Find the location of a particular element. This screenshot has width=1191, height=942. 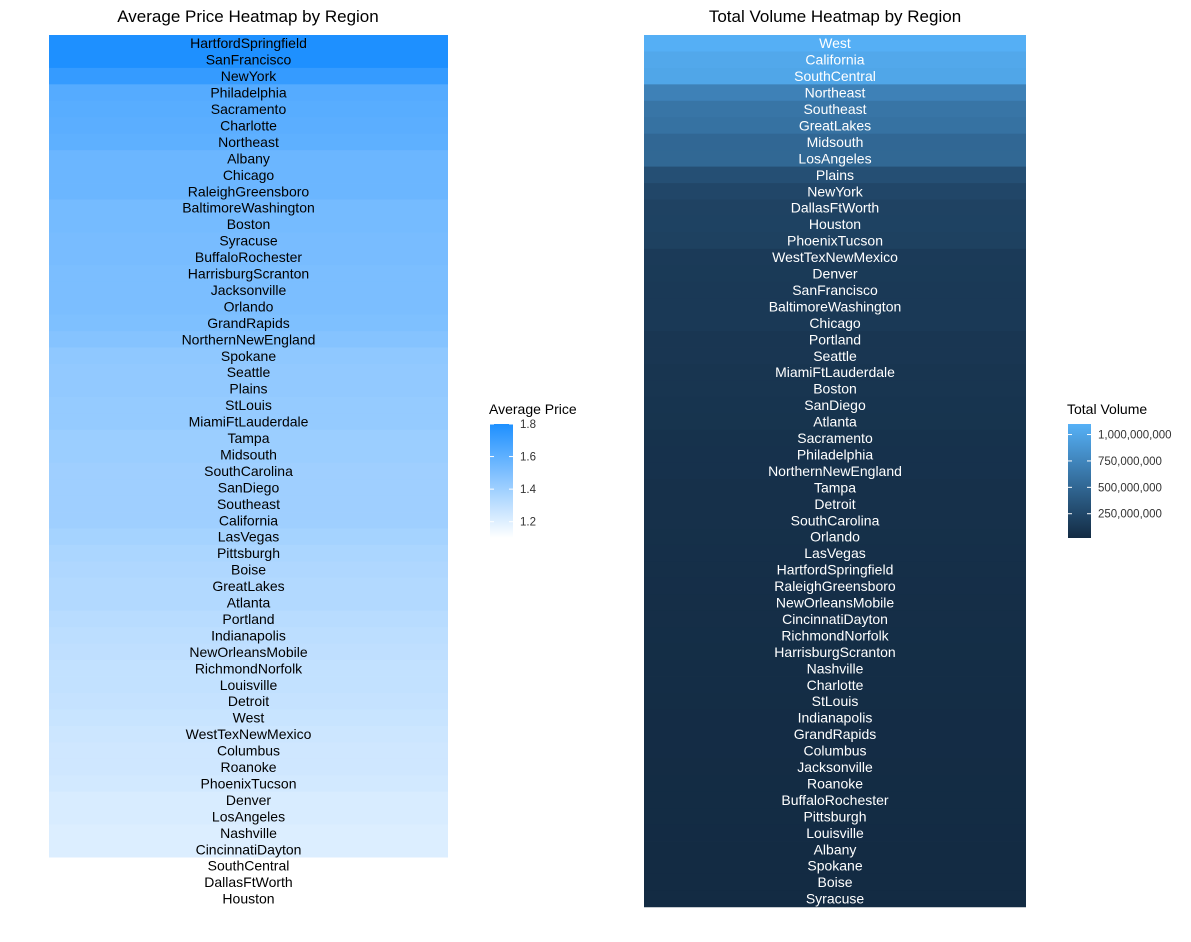

price-row-label: Boise is located at coordinates (248, 570).